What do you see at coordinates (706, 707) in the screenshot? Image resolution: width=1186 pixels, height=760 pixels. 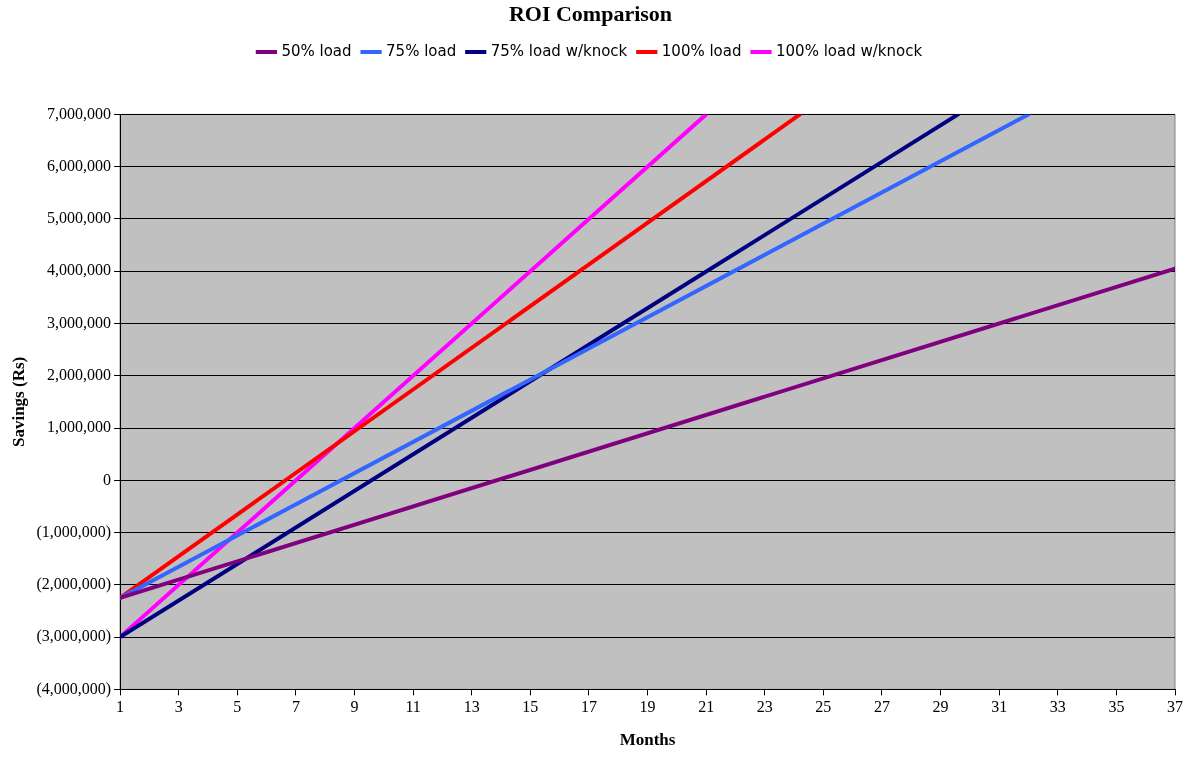 I see `x-tick-label: 21` at bounding box center [706, 707].